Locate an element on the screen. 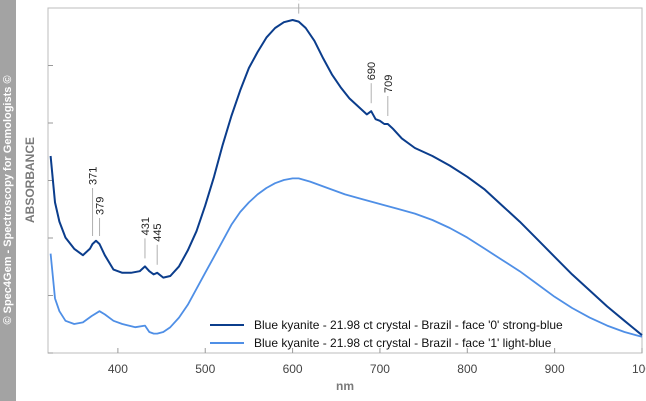 This screenshot has width=646, height=401. annotation-label-690: 690 is located at coordinates (372, 71).